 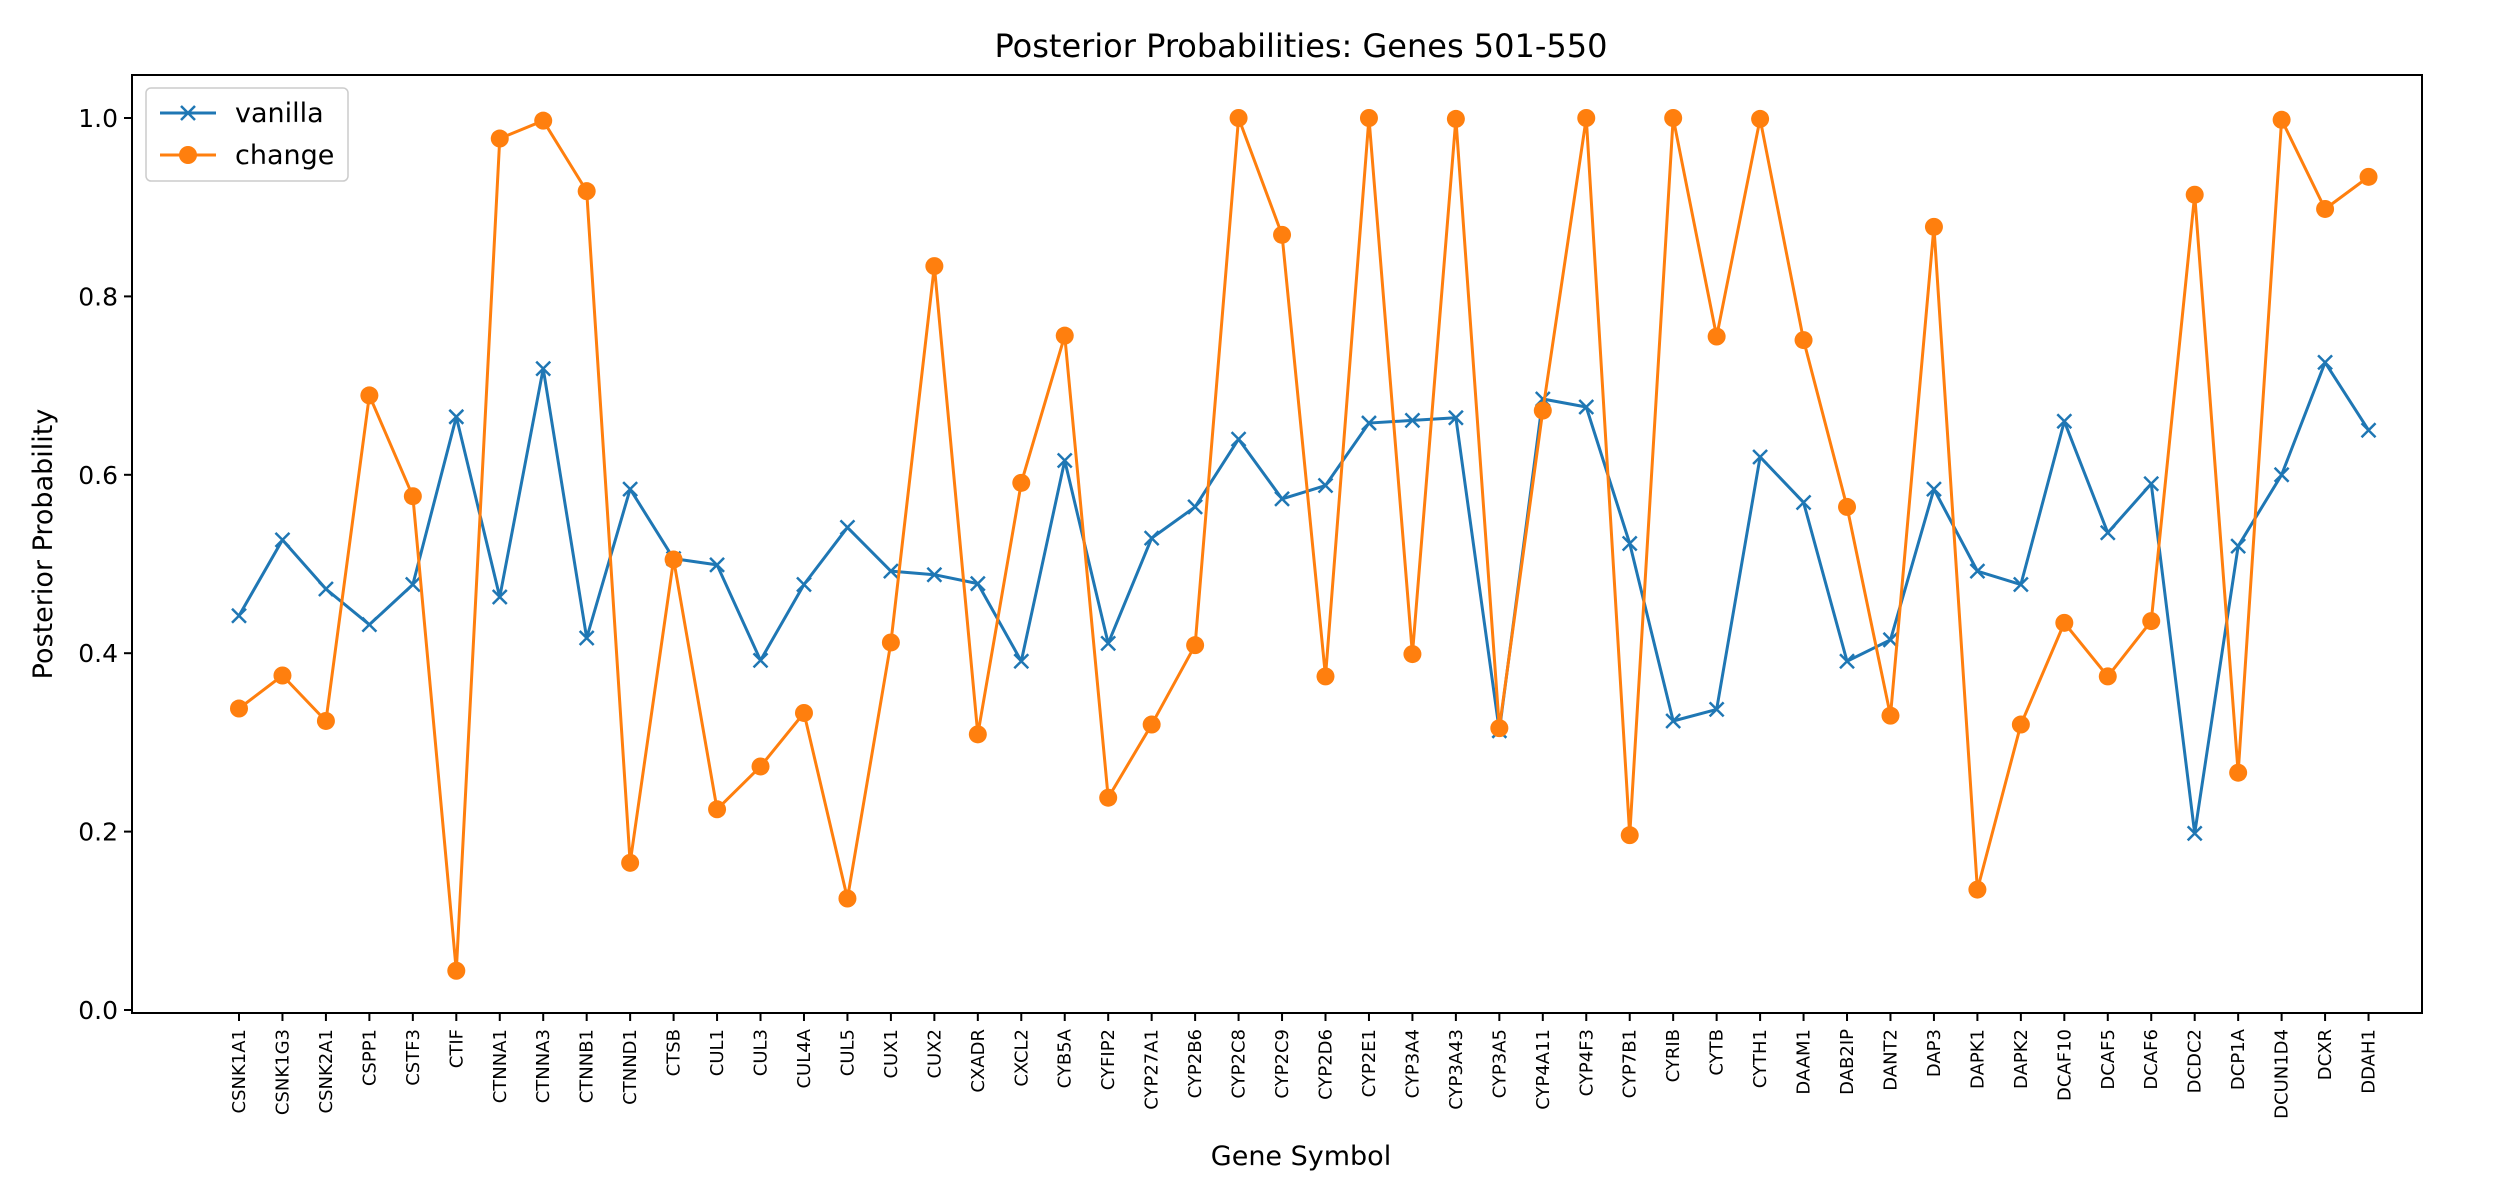 What do you see at coordinates (543, 1066) in the screenshot?
I see `x-tick-label: CTNNA3` at bounding box center [543, 1066].